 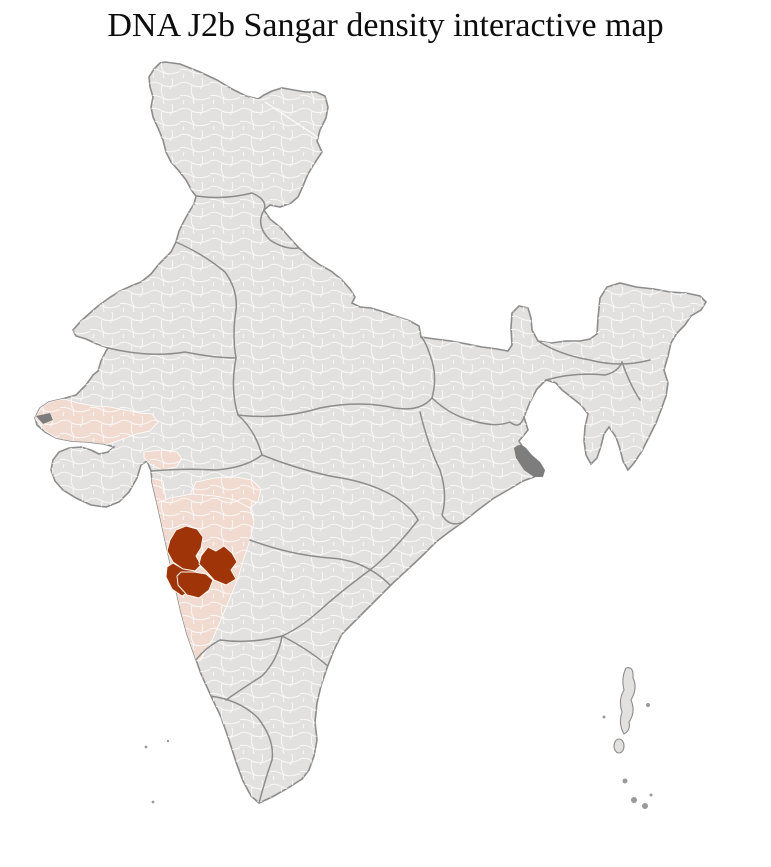 What do you see at coordinates (44, 418) in the screenshot?
I see `kutch-islet` at bounding box center [44, 418].